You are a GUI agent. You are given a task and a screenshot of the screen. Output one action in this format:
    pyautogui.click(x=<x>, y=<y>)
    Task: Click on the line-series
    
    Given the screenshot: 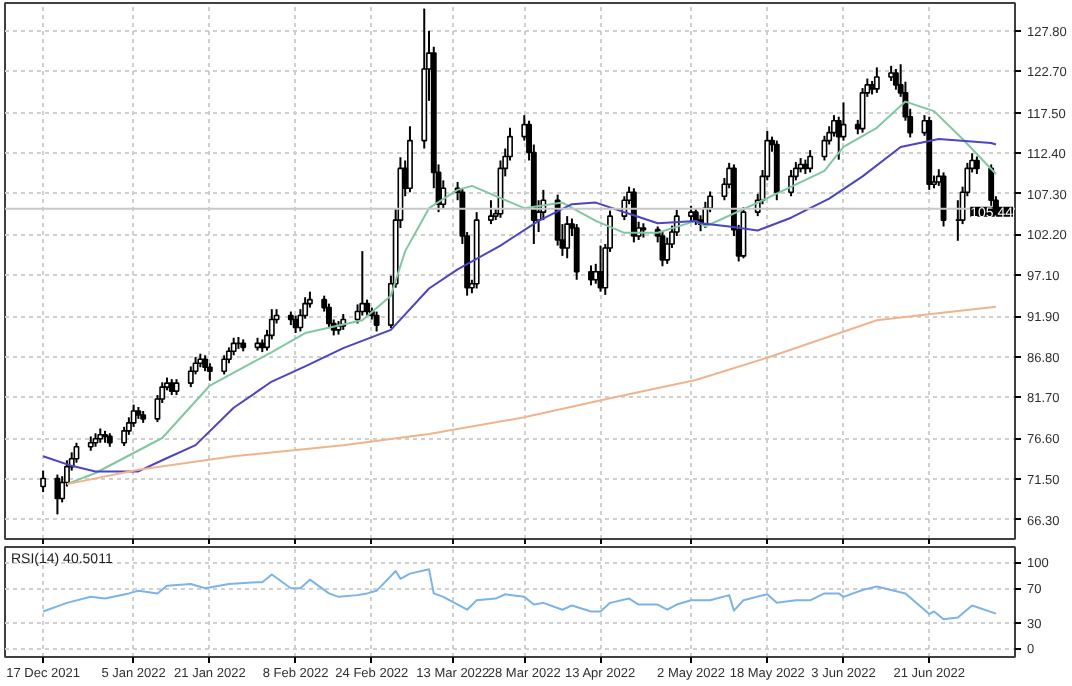 What is the action you would take?
    pyautogui.click(x=519, y=594)
    